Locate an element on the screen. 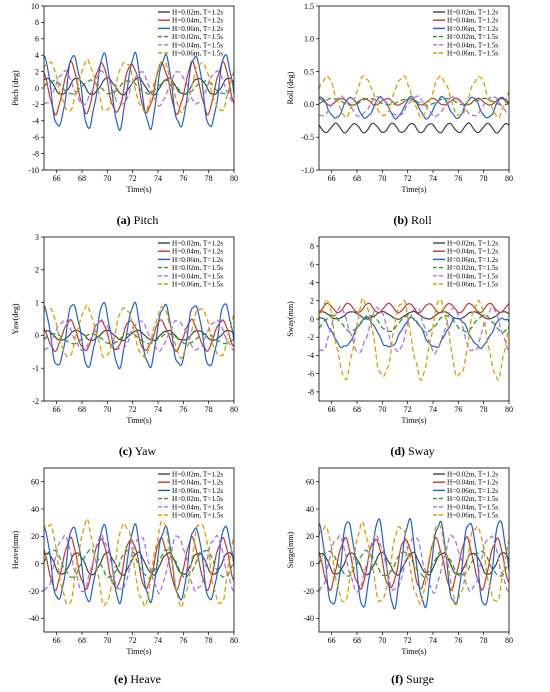 Image resolution: width=550 pixels, height=692 pixels. caption-text: Surge is located at coordinates (420, 679).